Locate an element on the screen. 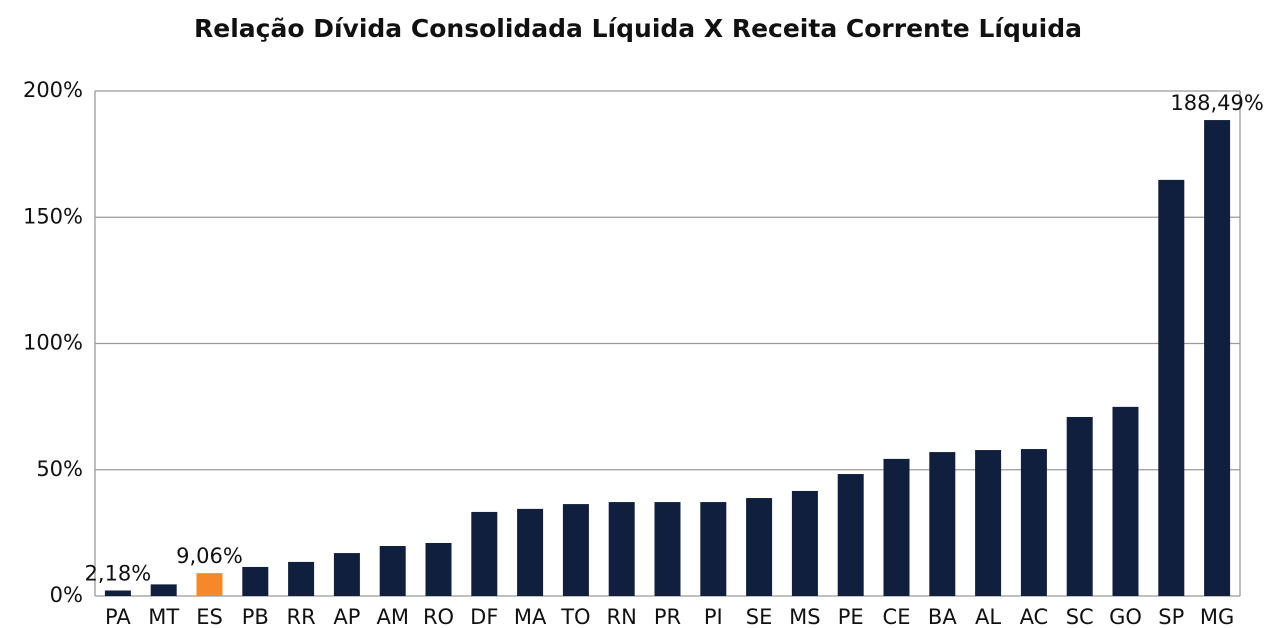 The height and width of the screenshot is (628, 1267). x-tick-label: MA is located at coordinates (530, 616).